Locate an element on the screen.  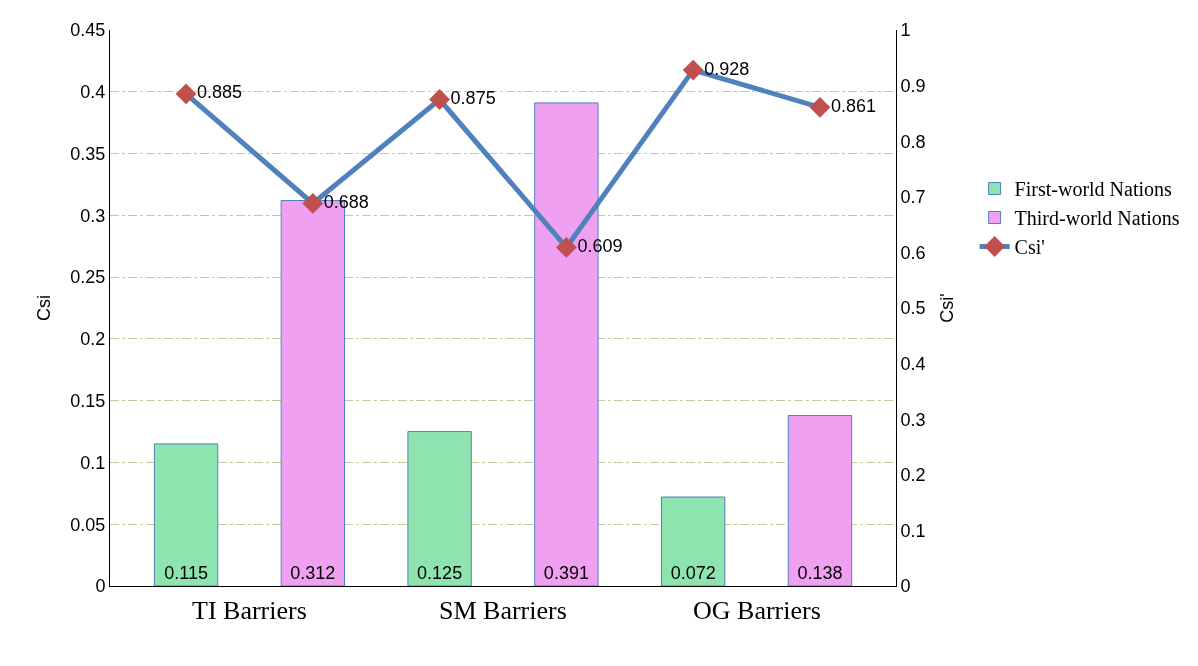
y-tick-label: 0 is located at coordinates (100, 586).